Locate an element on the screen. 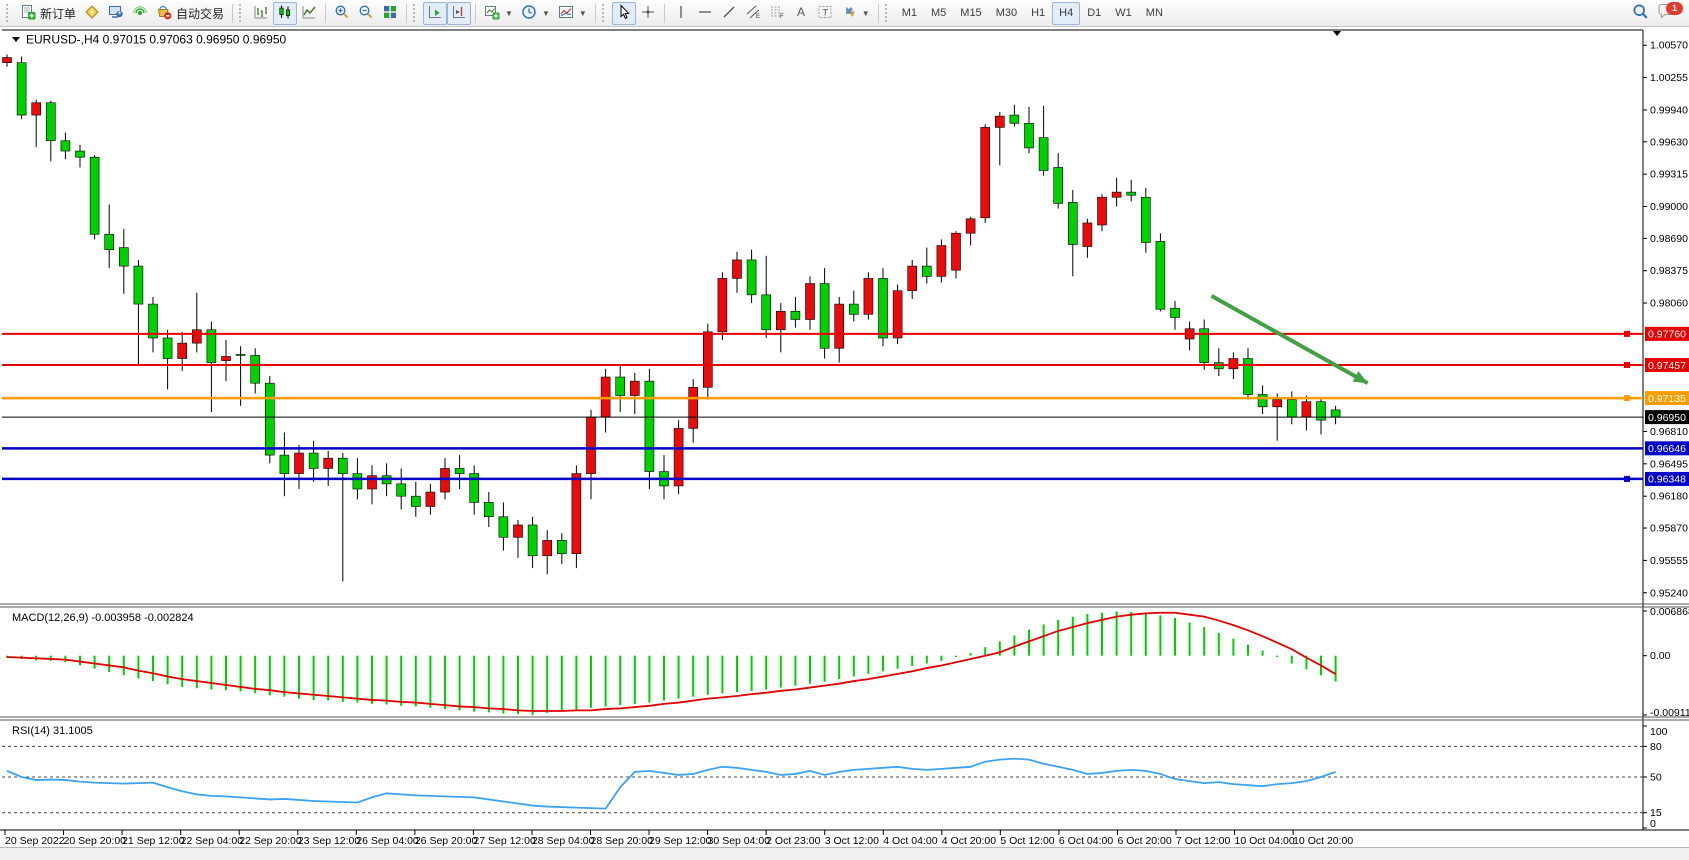 Image resolution: width=1689 pixels, height=860 pixels. time-label: 28 Sep 04:00 is located at coordinates (563, 841).